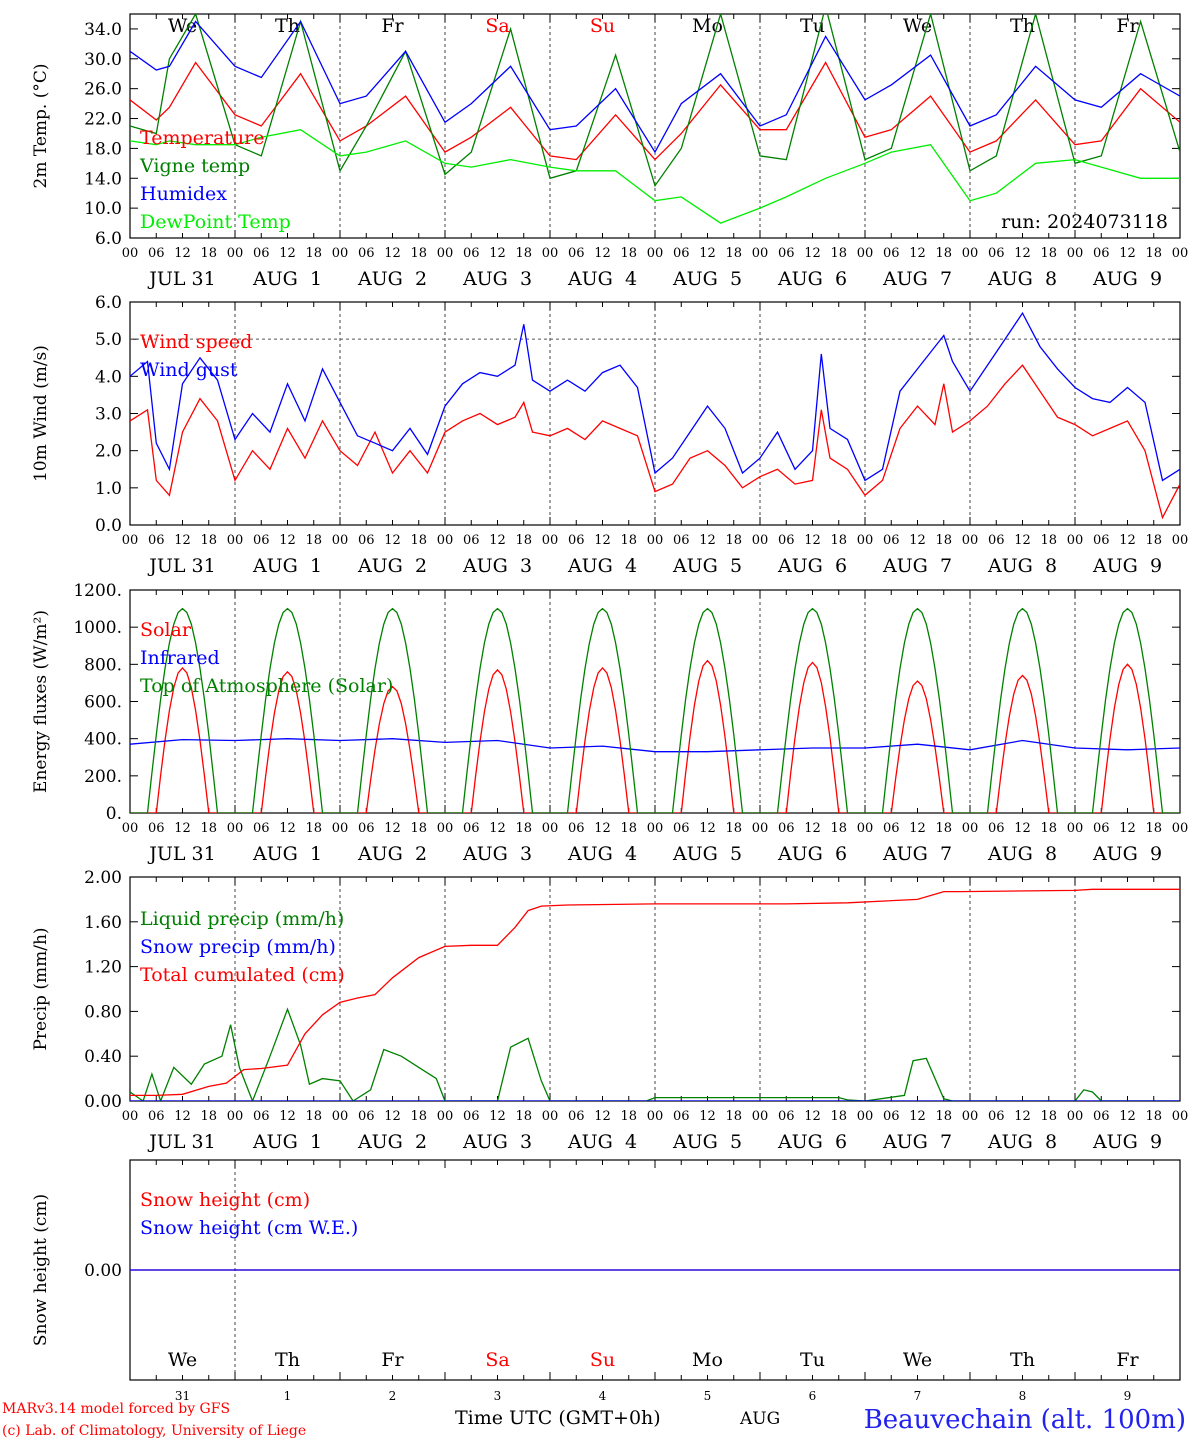 The height and width of the screenshot is (1440, 1194). What do you see at coordinates (708, 1396) in the screenshot?
I see `day-number-label: 5` at bounding box center [708, 1396].